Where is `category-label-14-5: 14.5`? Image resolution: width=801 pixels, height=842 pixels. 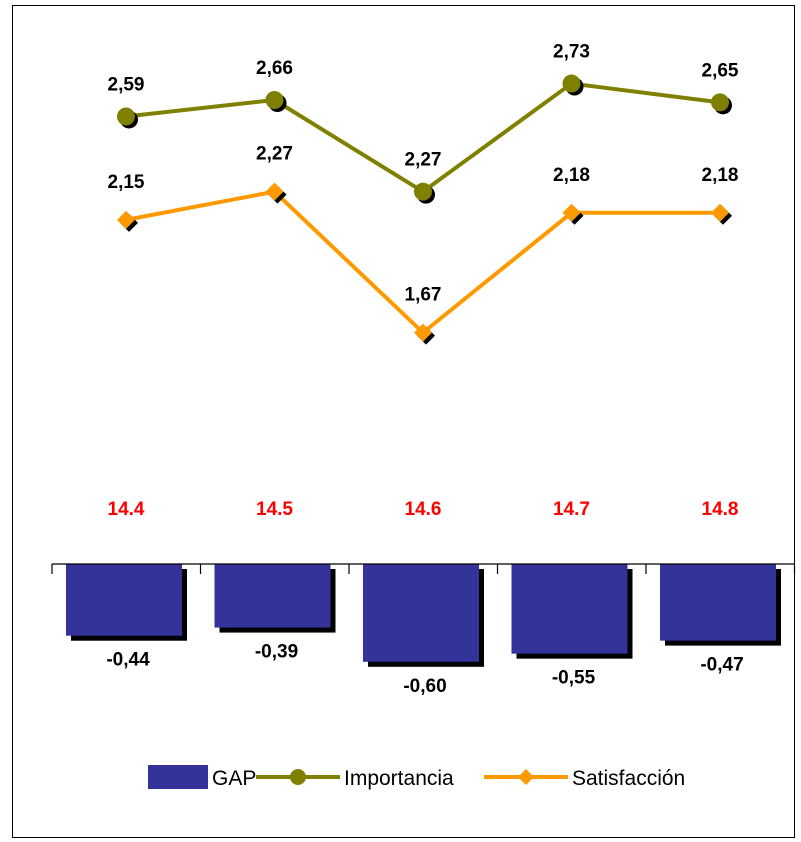
category-label-14-5: 14.5 is located at coordinates (274, 509).